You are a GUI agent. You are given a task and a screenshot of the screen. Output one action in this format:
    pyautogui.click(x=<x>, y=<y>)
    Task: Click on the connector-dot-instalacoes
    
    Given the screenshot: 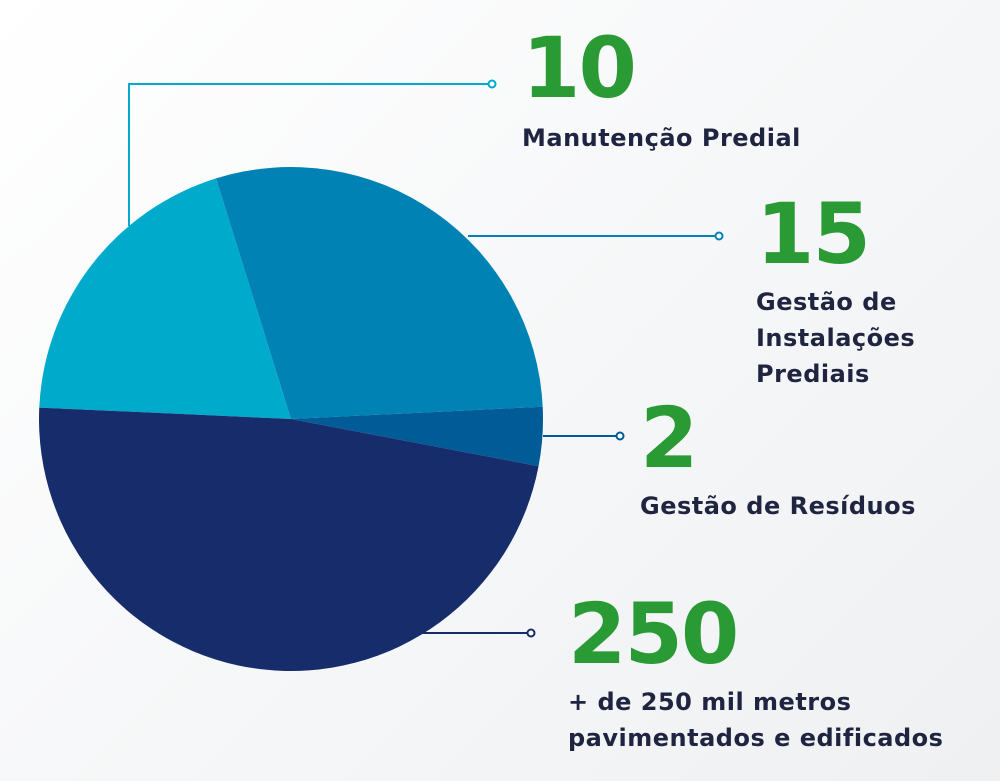 What is the action you would take?
    pyautogui.click(x=719, y=236)
    